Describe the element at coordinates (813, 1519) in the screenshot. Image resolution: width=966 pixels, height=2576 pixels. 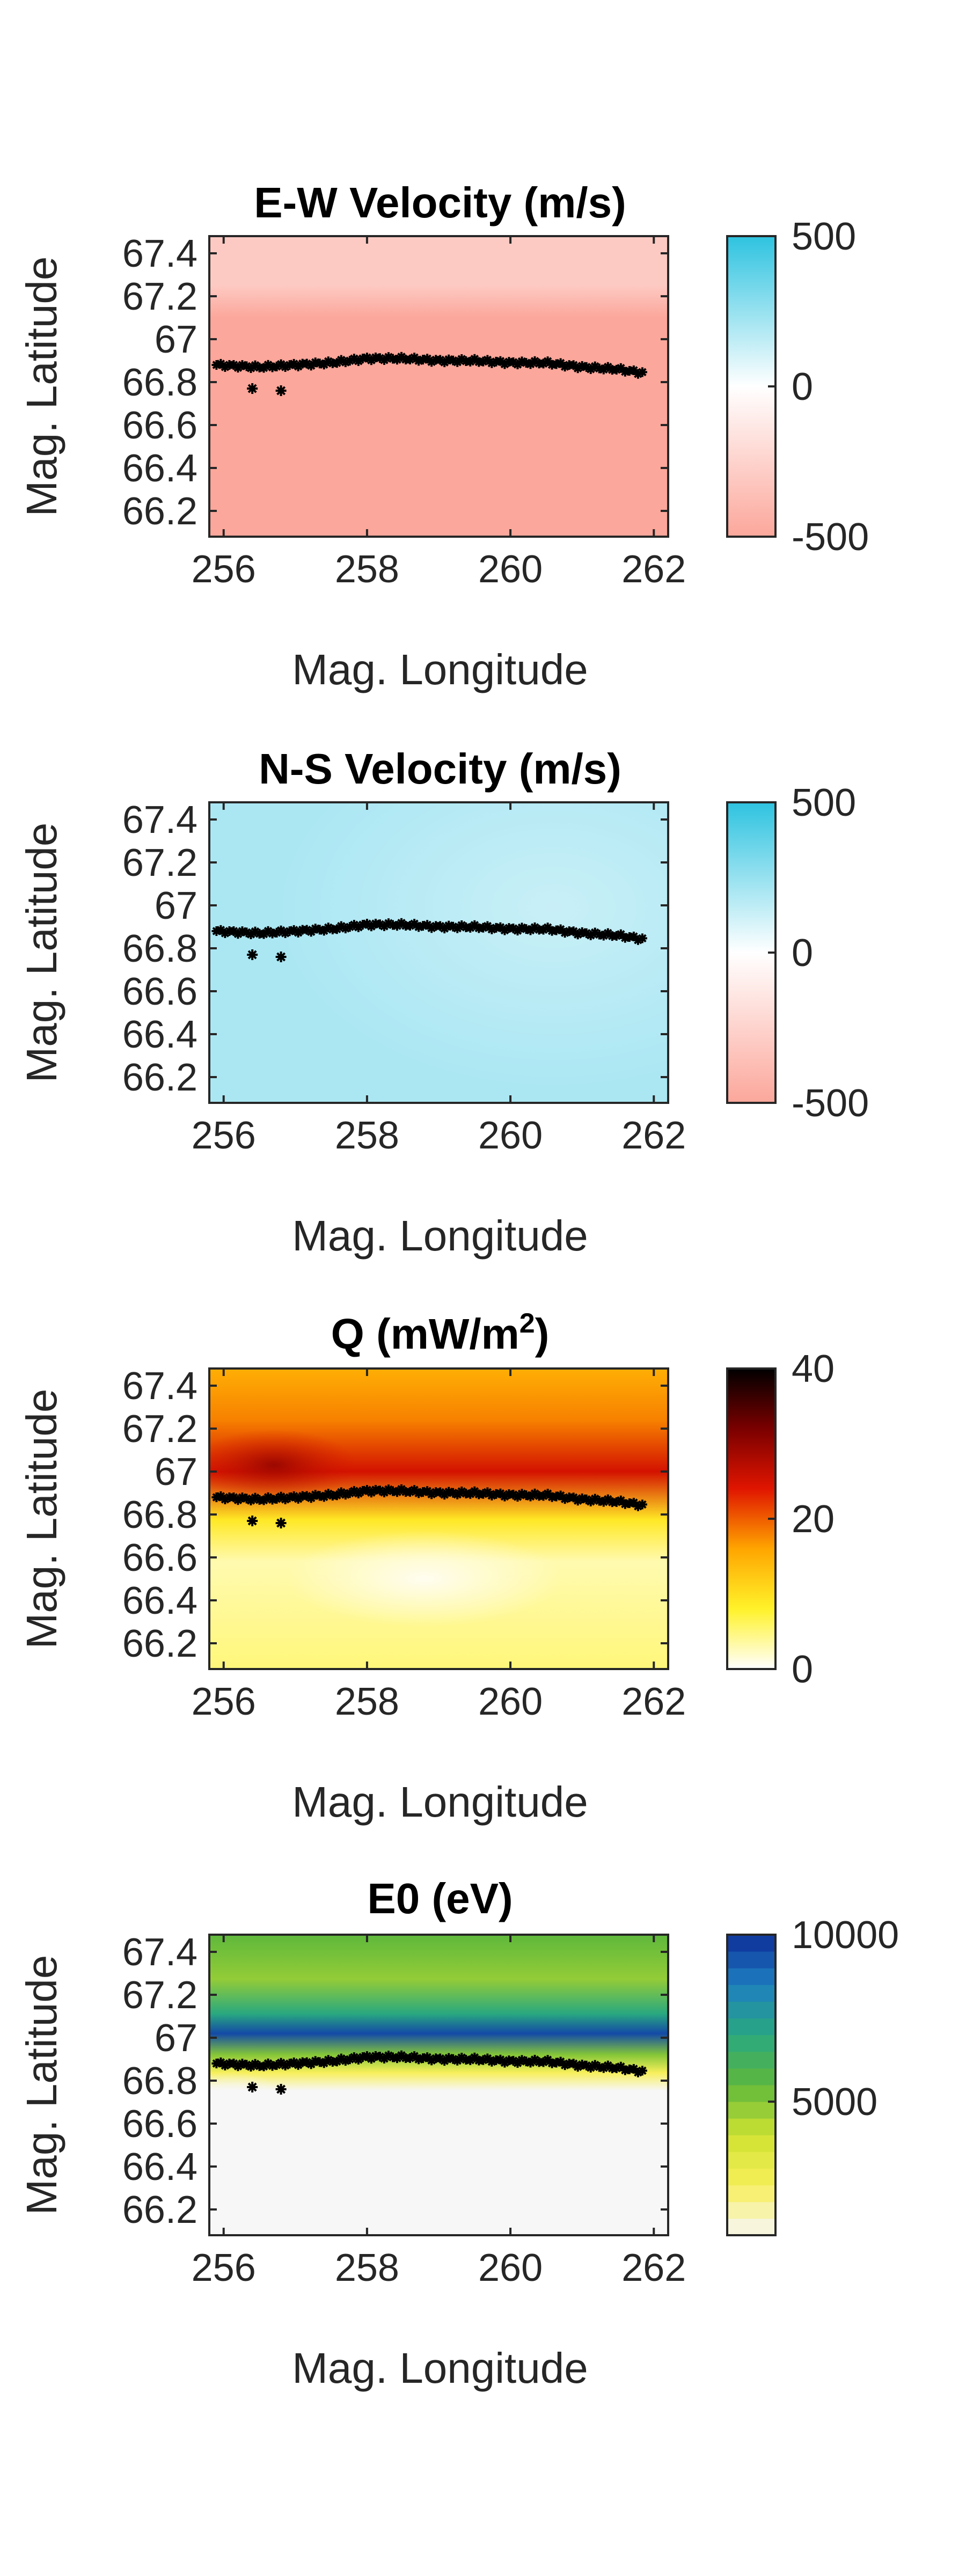
I see `colorbar-tick-label: 20` at that location.